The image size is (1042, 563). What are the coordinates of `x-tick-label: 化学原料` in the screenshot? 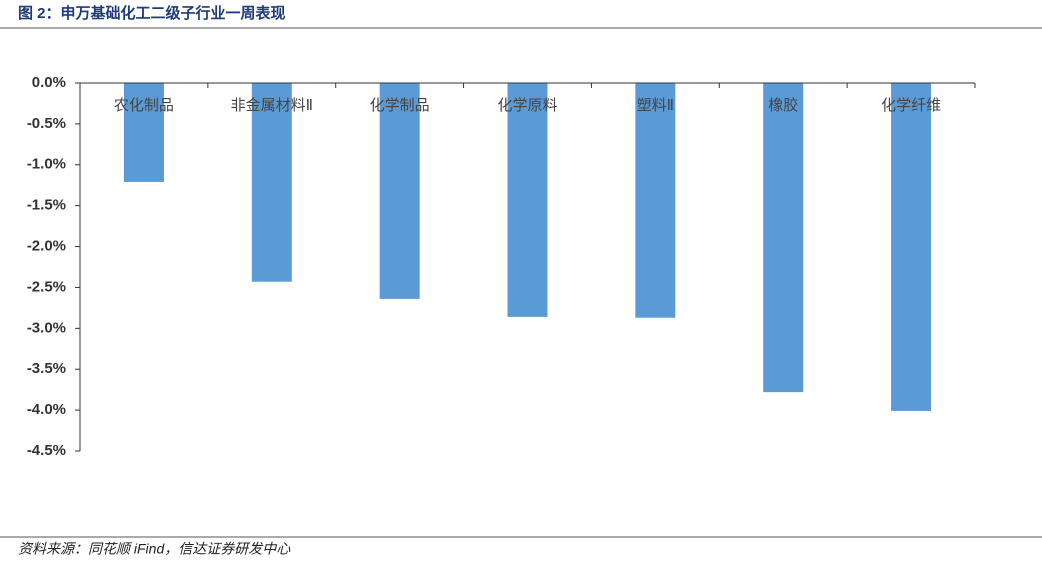 It's located at (527, 105).